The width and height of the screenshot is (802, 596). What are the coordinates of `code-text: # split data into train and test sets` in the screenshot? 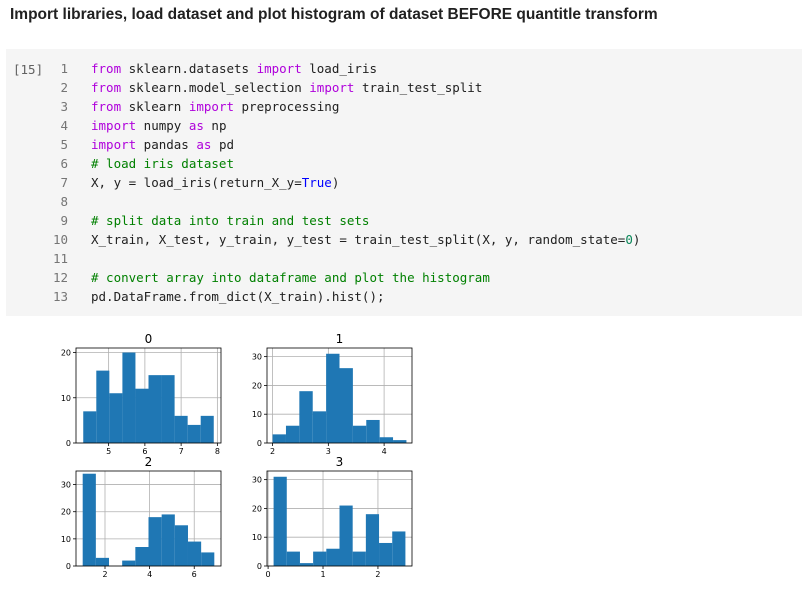 It's located at (230, 220).